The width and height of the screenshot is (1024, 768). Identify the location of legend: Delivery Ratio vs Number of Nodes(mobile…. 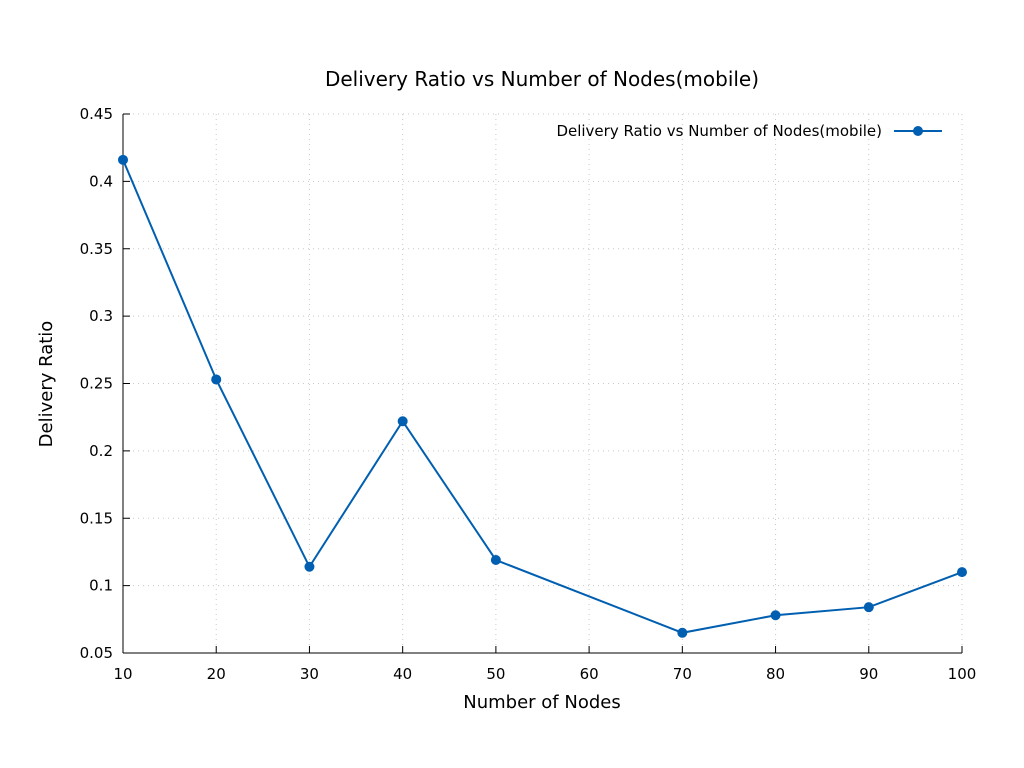
(749, 131).